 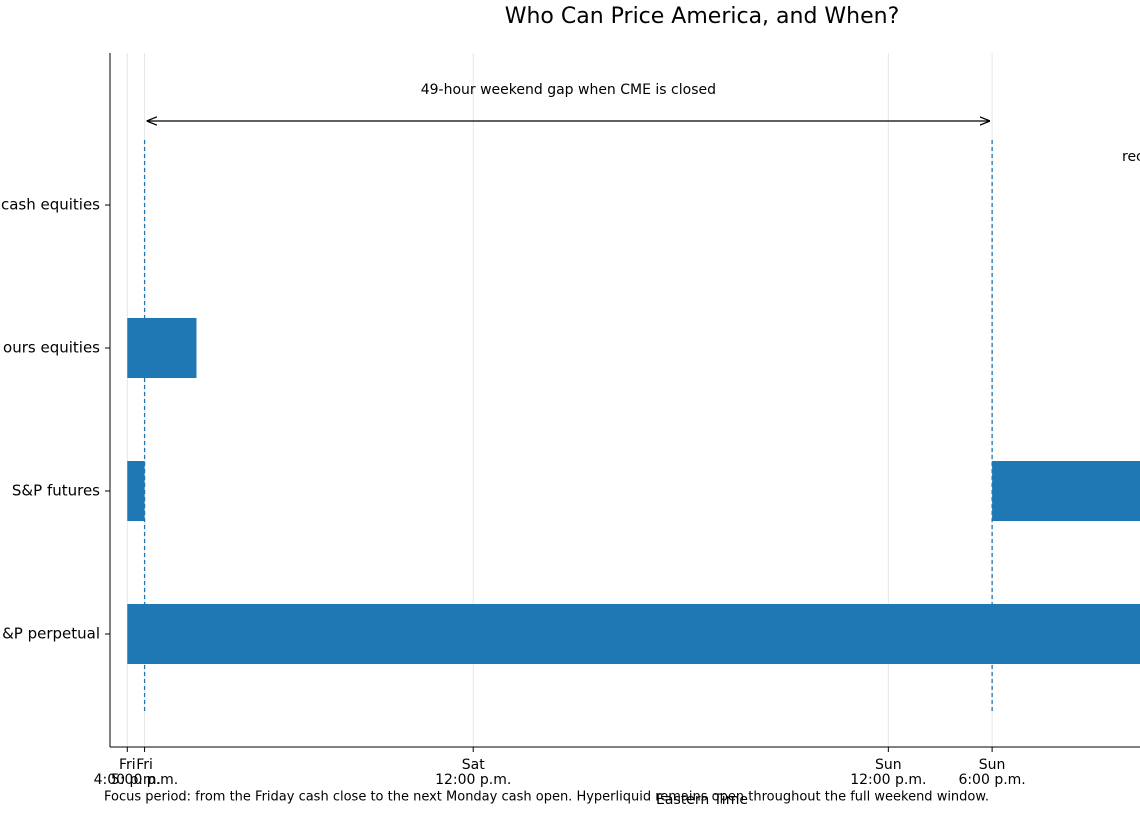 I want to click on x-tick-label: Sun 6:00 p.m., so click(x=991, y=772).